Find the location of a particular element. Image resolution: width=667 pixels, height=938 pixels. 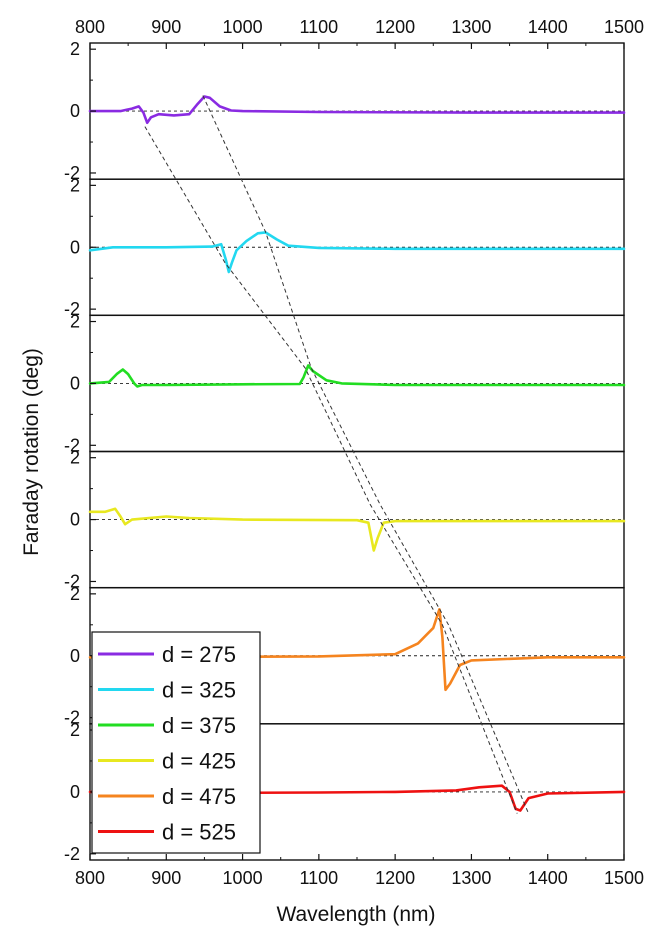

legend-label: d = 475 is located at coordinates (199, 796).